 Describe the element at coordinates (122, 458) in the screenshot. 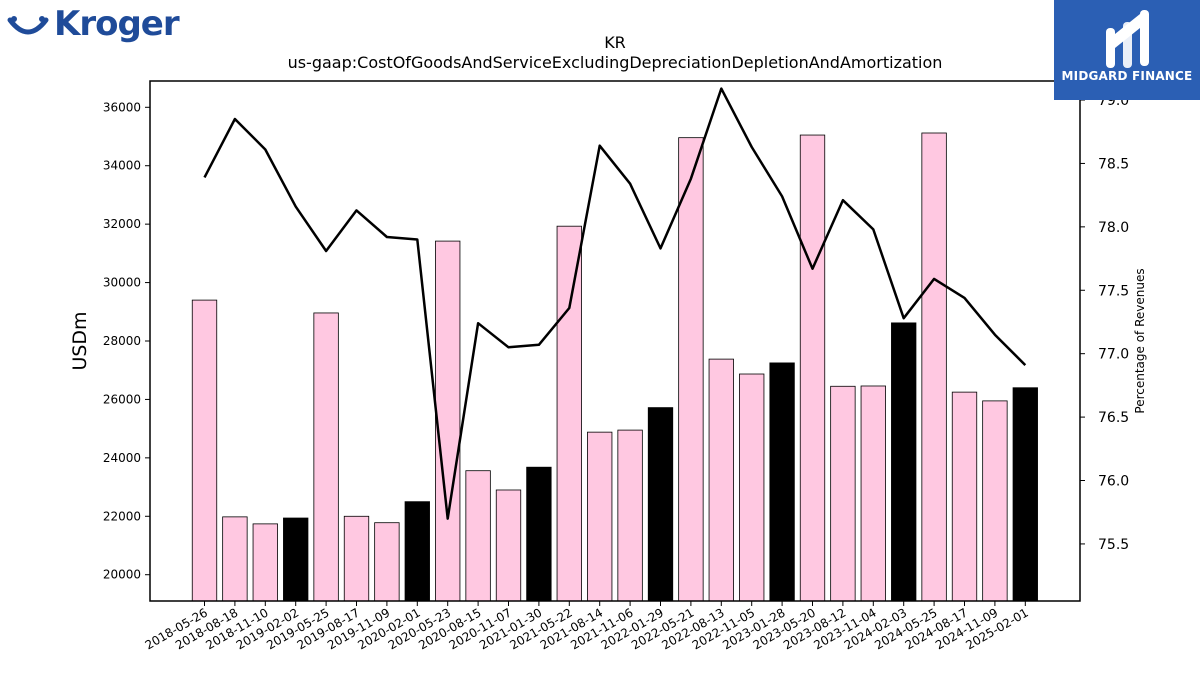

I see `y-tick-label: 24000` at that location.